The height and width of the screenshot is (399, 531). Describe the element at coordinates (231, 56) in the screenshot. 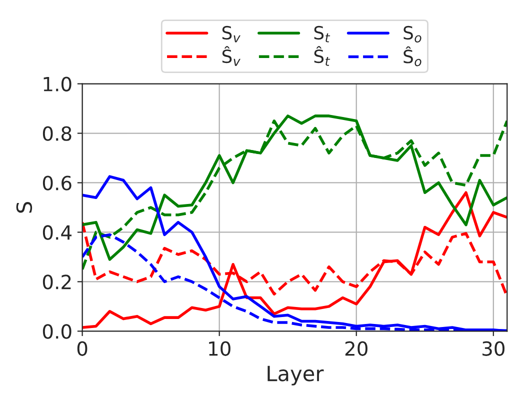

I see `legend-label: Ŝ$_{v}$` at that location.